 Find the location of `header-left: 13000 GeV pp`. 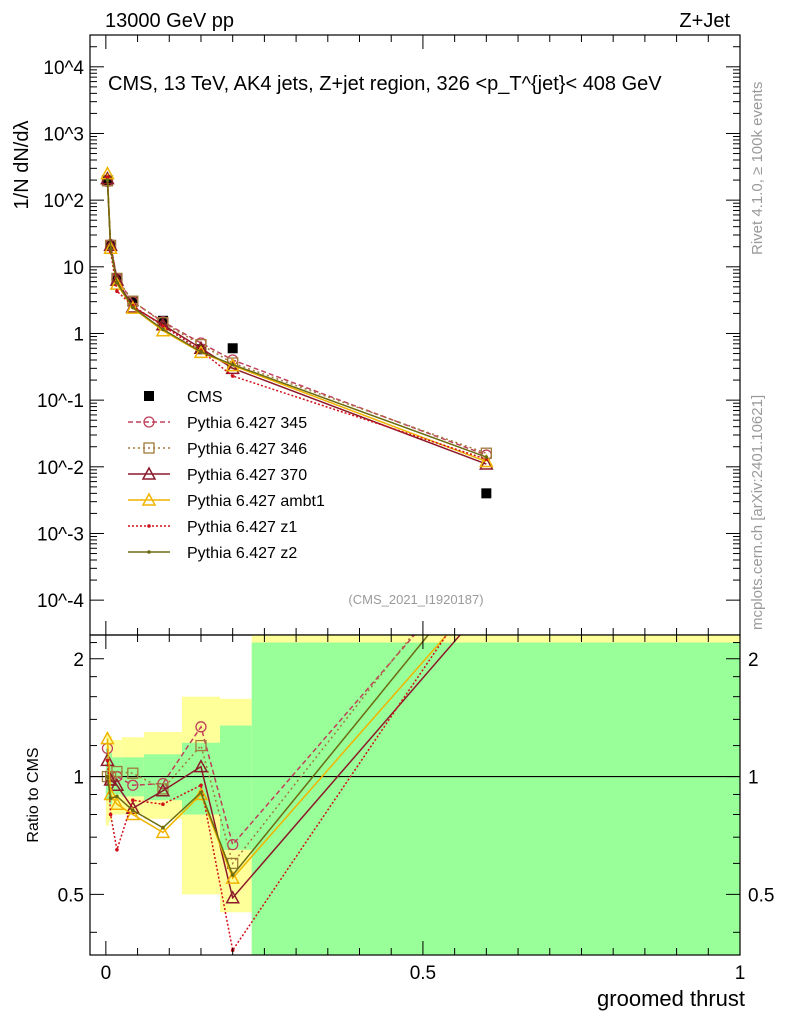

header-left: 13000 GeV pp is located at coordinates (169, 21).